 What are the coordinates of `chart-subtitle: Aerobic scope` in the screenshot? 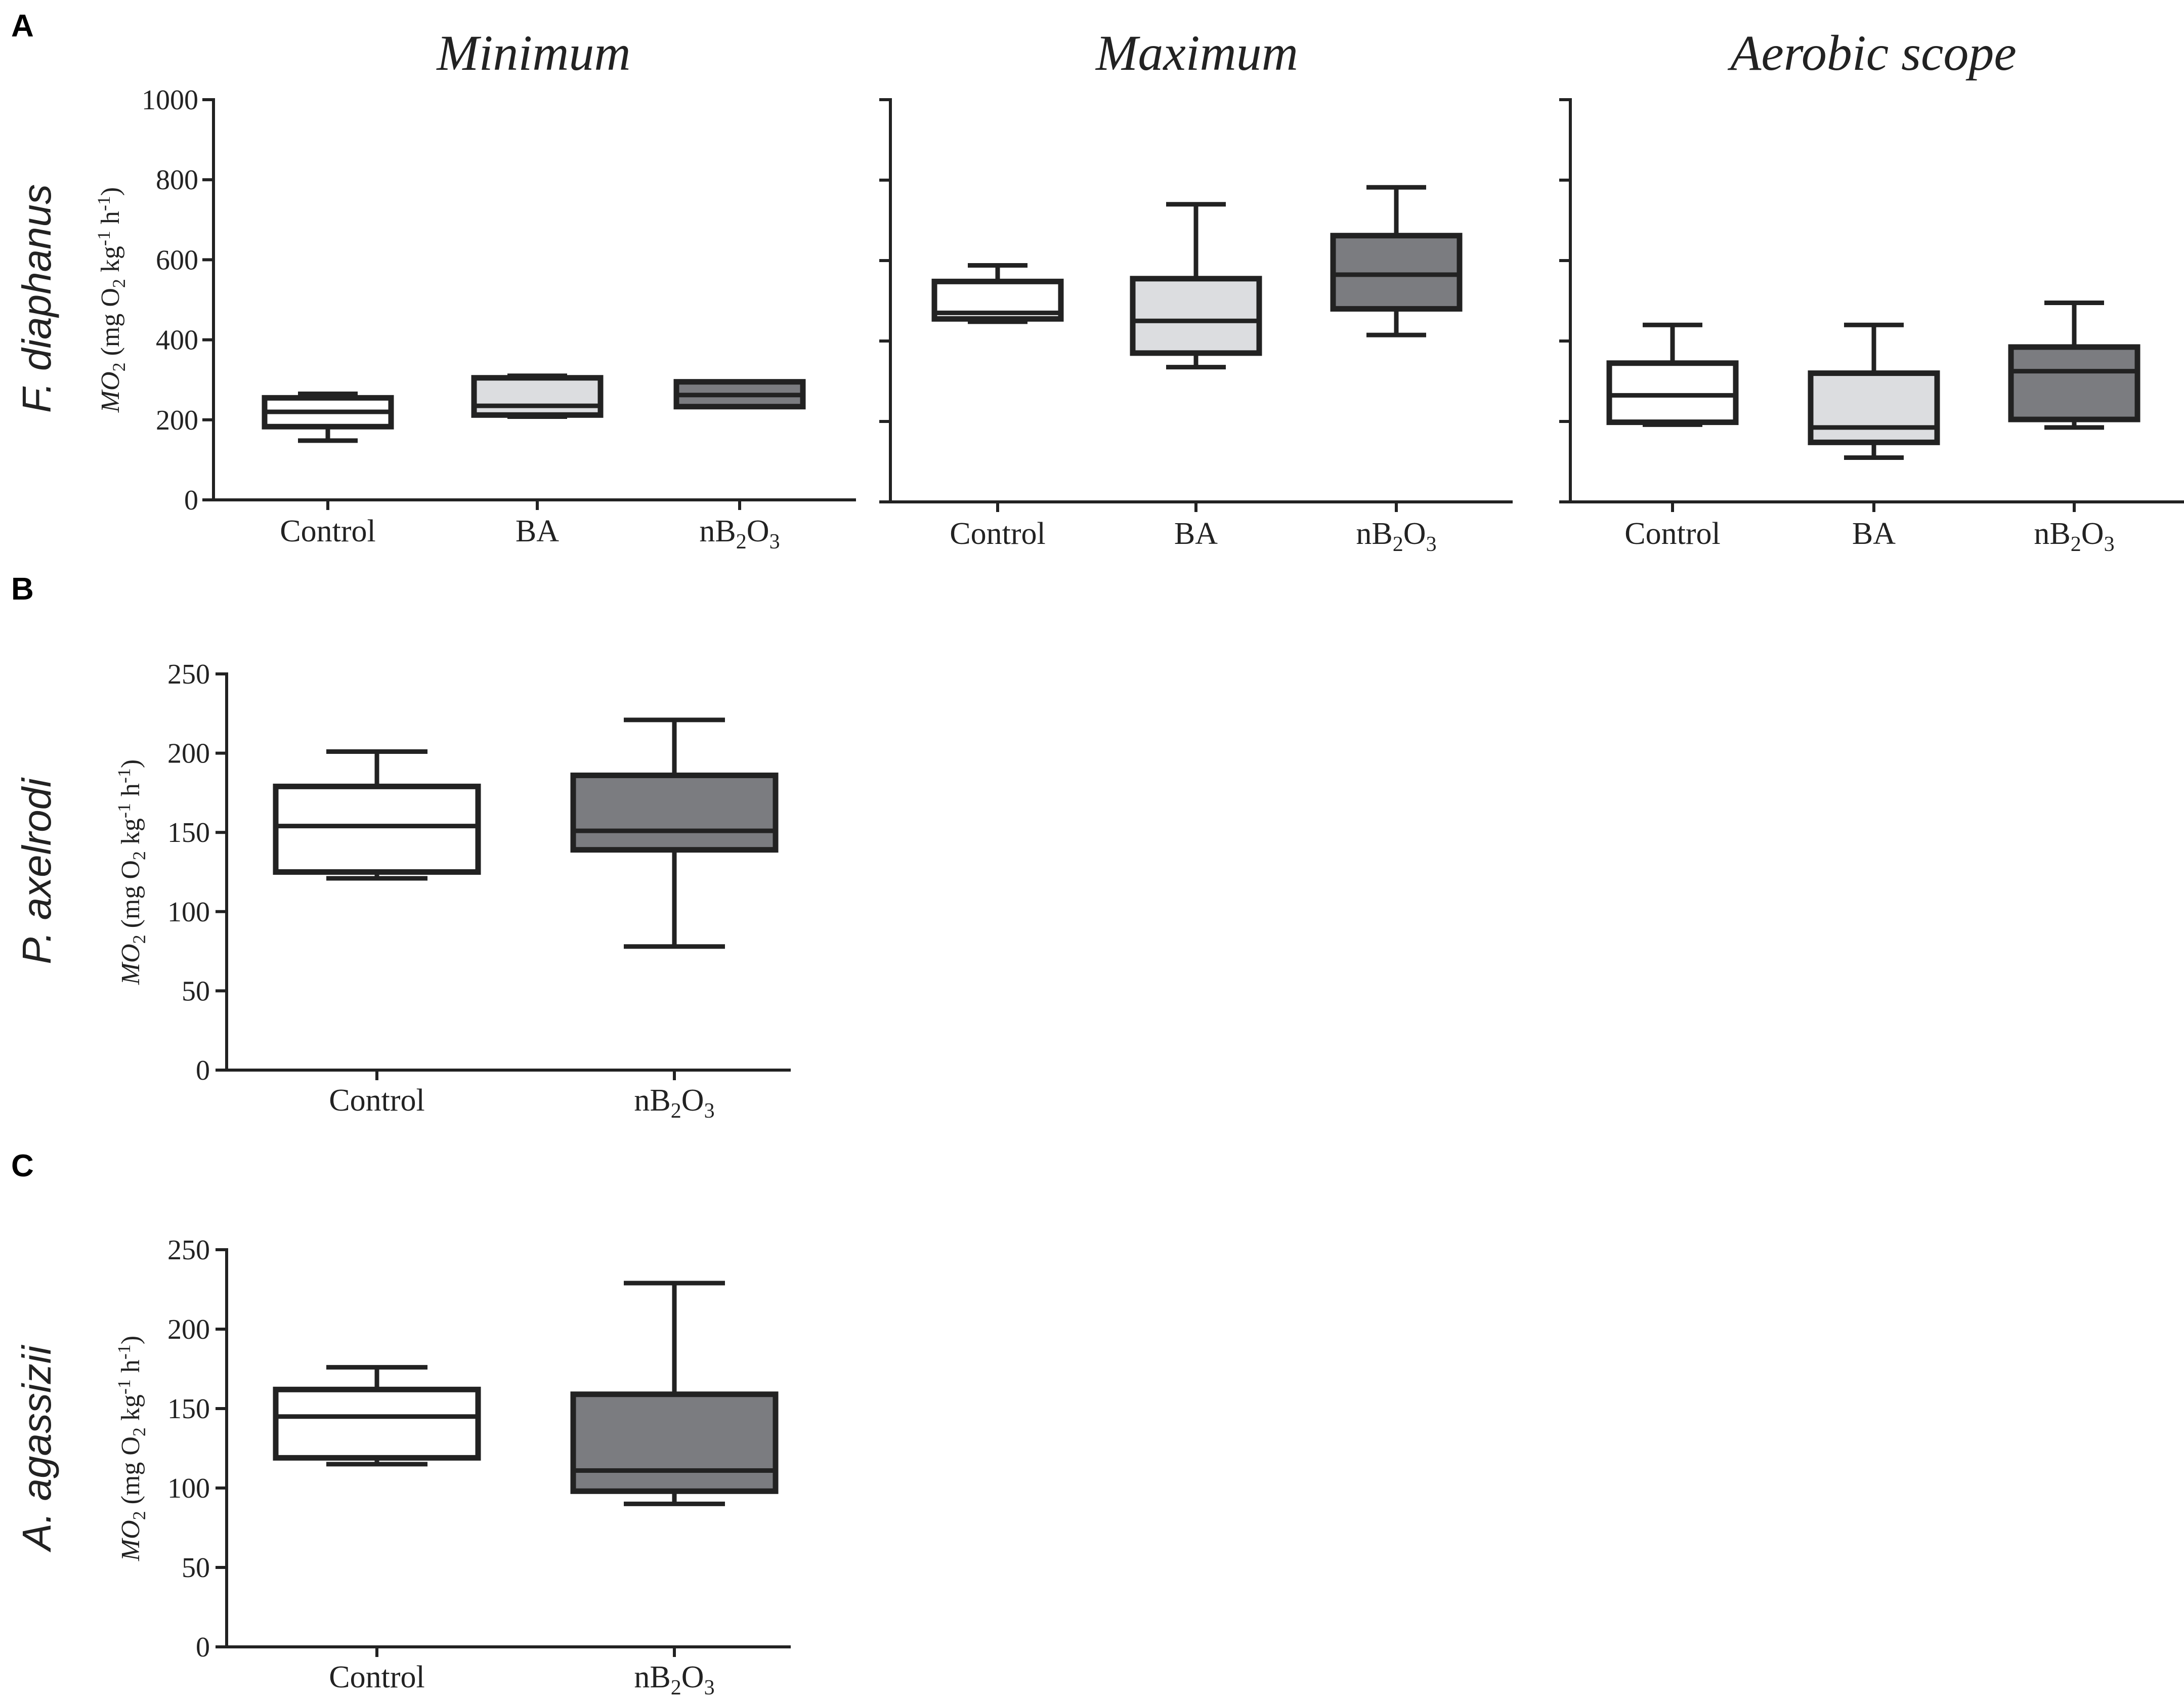 It's located at (1872, 53).